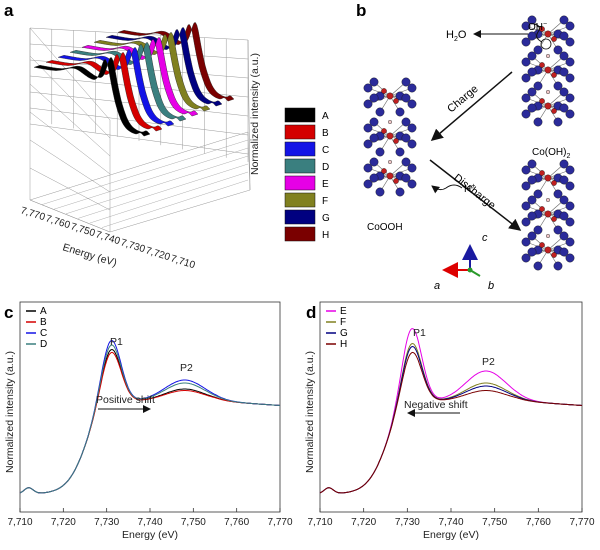 The image size is (600, 550). I want to click on panel-d-x-ticks: 7,710 7,720 7,730 7,740 7,750 7,760 7,770, so click(451, 518).